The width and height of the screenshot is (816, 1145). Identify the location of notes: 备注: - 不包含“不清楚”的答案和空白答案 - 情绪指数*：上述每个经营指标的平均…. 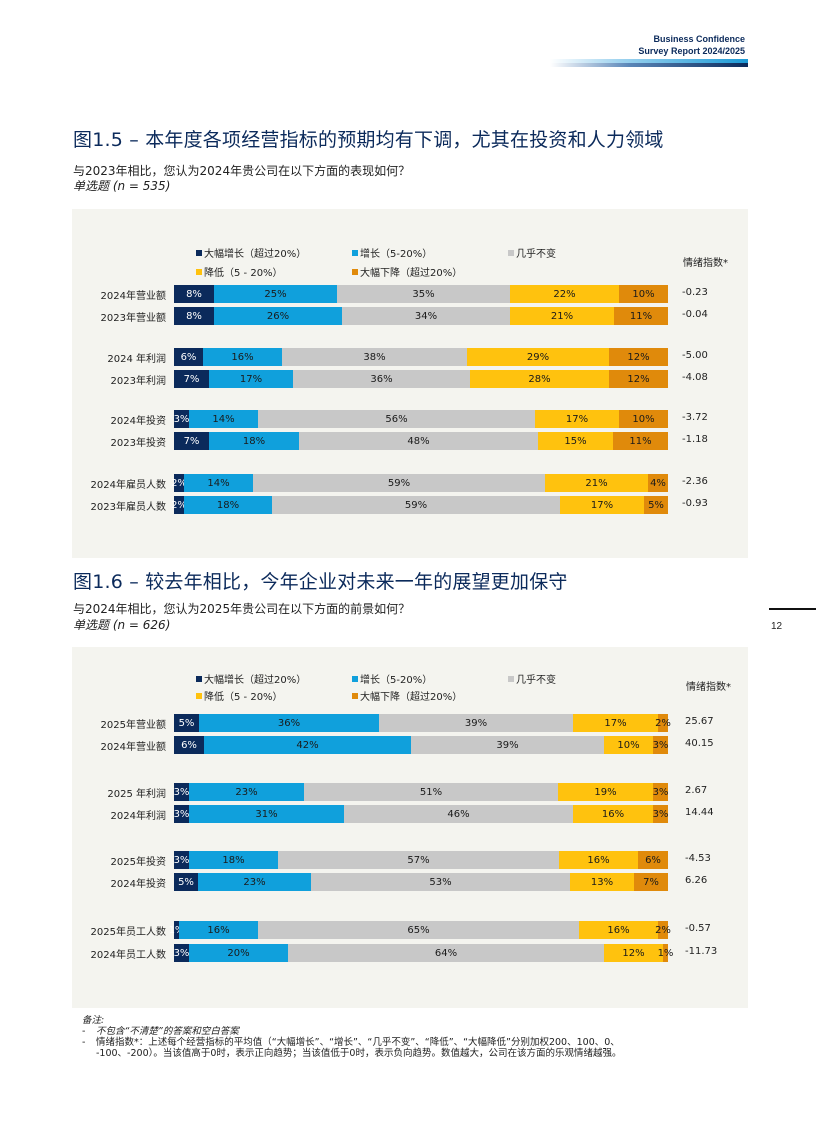
(412, 1037).